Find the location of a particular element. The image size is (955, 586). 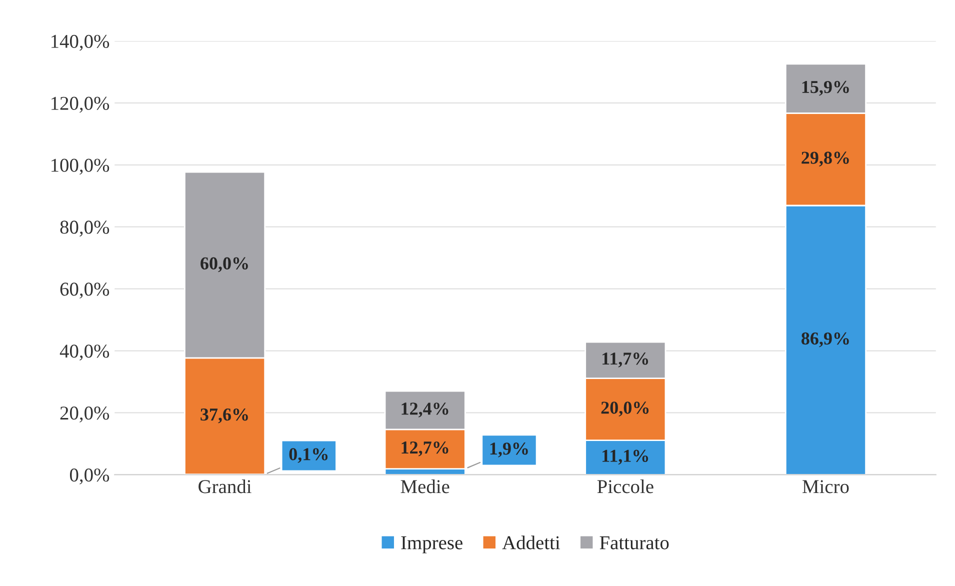

data-label: 12,7% is located at coordinates (425, 448).